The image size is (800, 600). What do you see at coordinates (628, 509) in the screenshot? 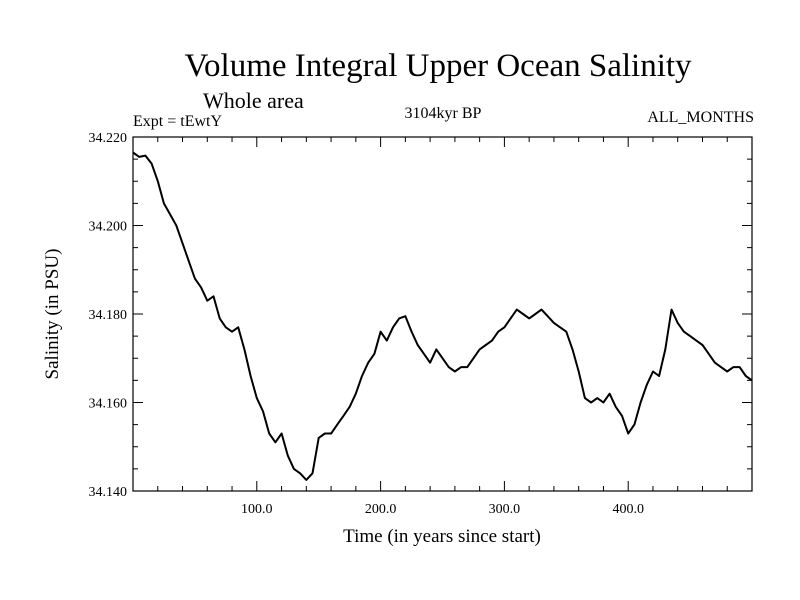
I see `x-tick-label: 400.0` at bounding box center [628, 509].